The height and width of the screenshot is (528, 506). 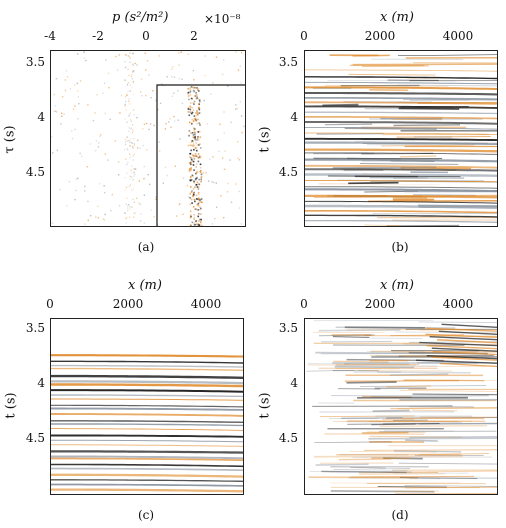 What do you see at coordinates (401, 406) in the screenshot?
I see `panel-d-plot` at bounding box center [401, 406].